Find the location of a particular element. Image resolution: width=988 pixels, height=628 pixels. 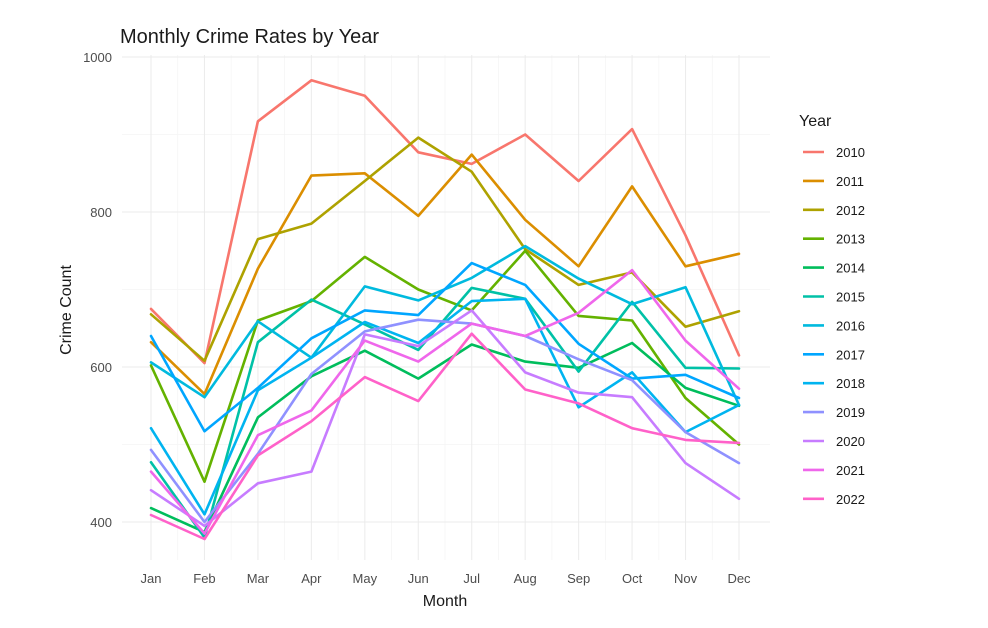

legend-title: Year is located at coordinates (815, 121).